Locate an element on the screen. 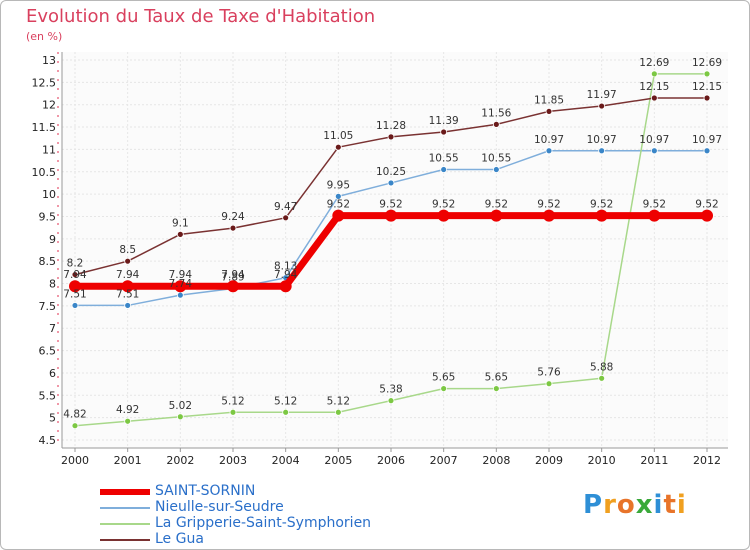 The image size is (750, 550). logo-letter: P is located at coordinates (593, 505).